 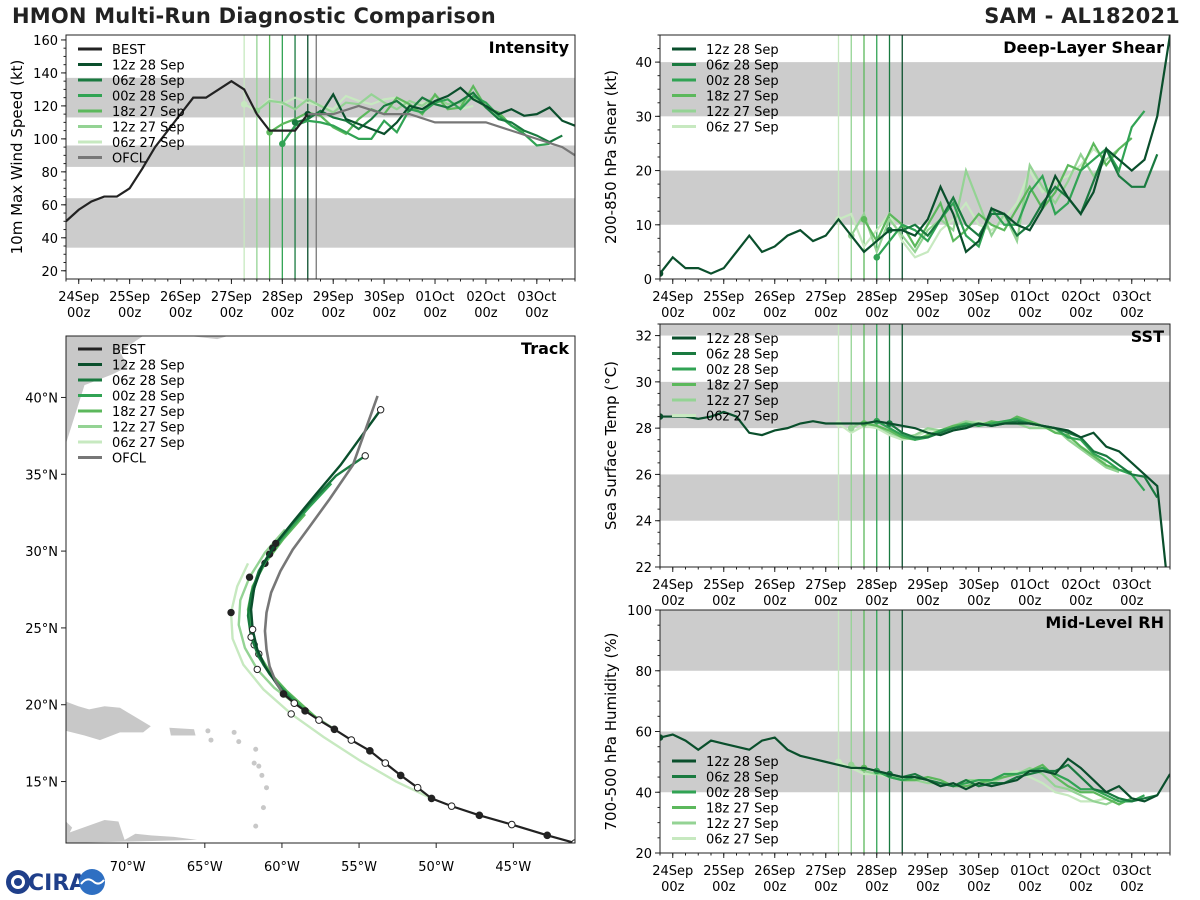 I want to click on intensity-ytick-label: 120, so click(x=45, y=107).